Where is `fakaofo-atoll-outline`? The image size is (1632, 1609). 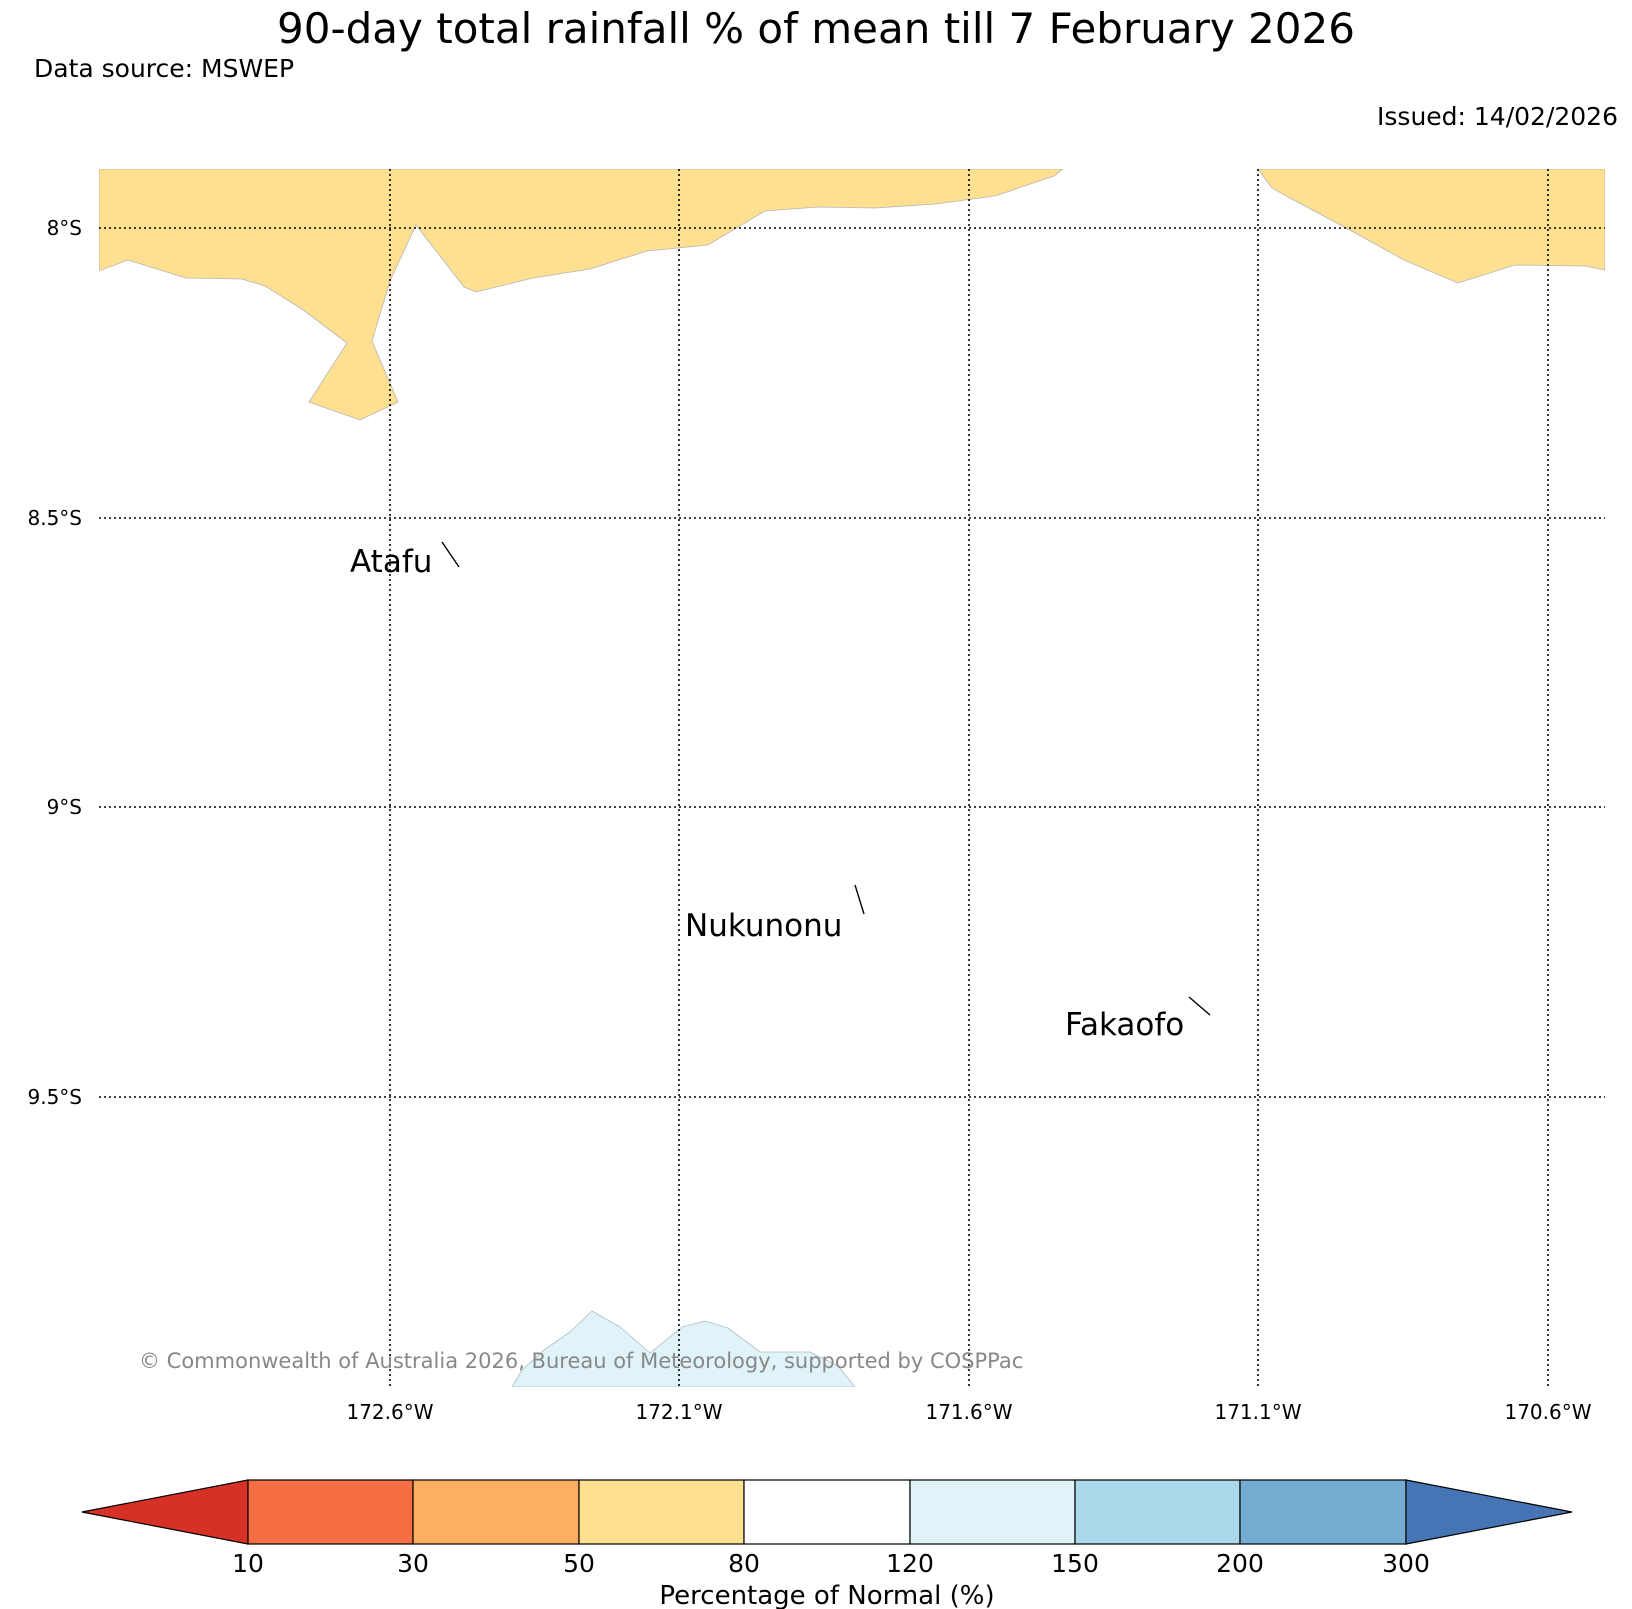 fakaofo-atoll-outline is located at coordinates (1199, 1006).